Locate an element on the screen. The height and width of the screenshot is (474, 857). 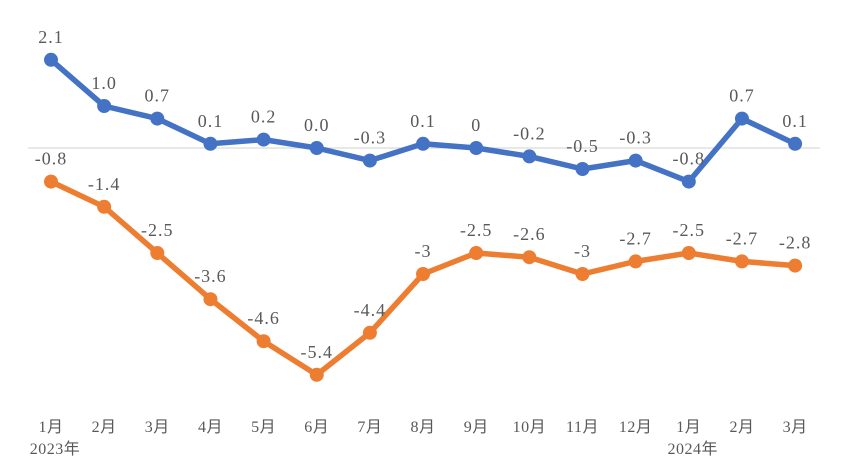
x-axis-year-label: 2023年 is located at coordinates (55, 449).